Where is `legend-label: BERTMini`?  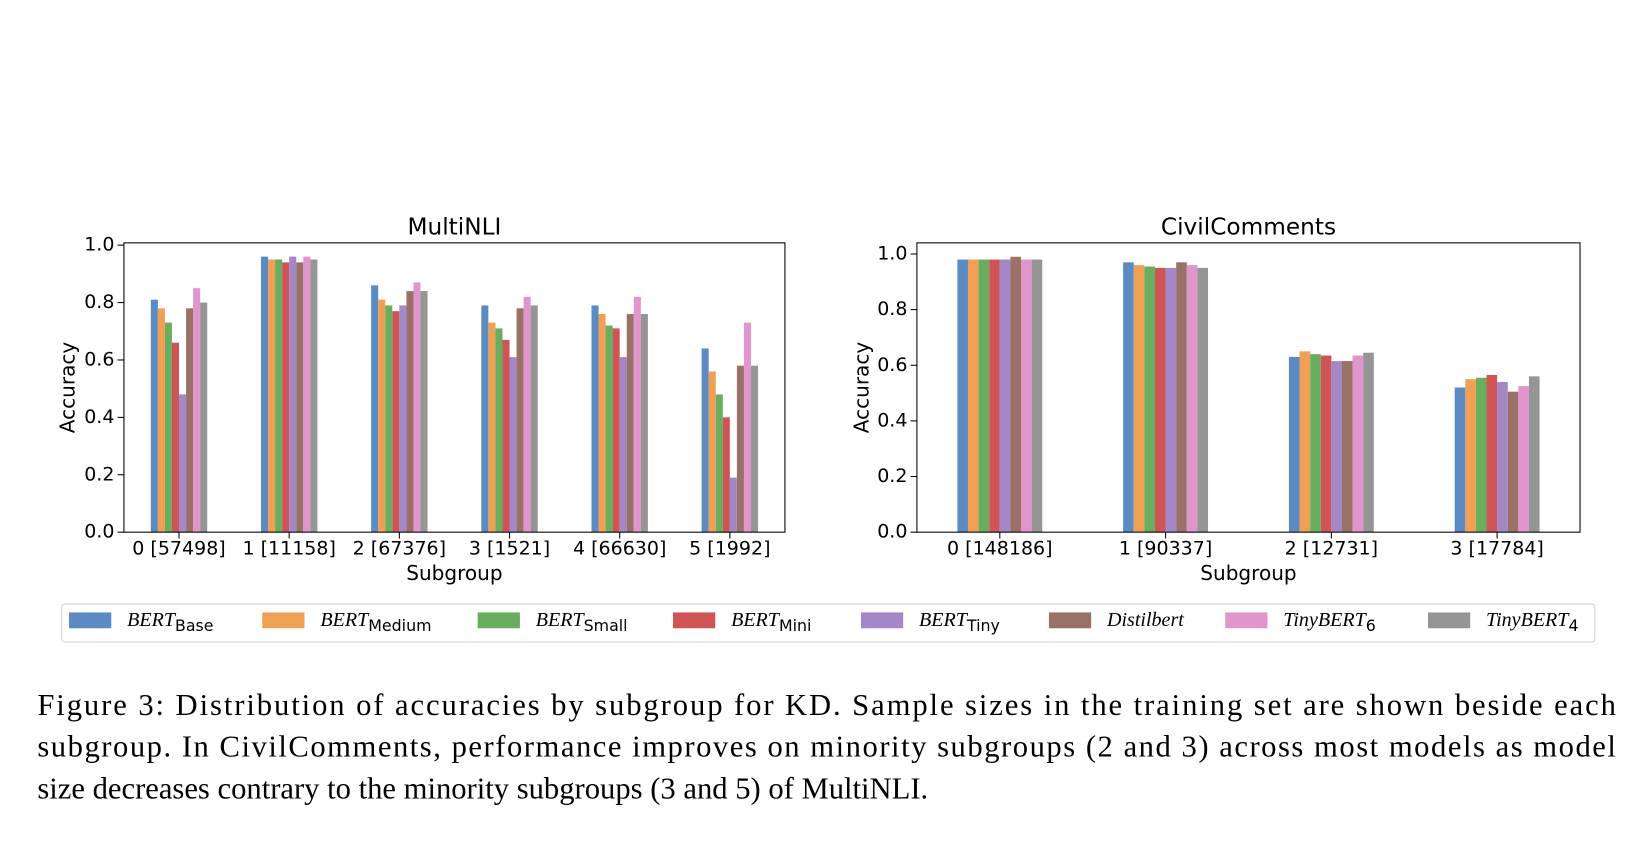 legend-label: BERTMini is located at coordinates (771, 621).